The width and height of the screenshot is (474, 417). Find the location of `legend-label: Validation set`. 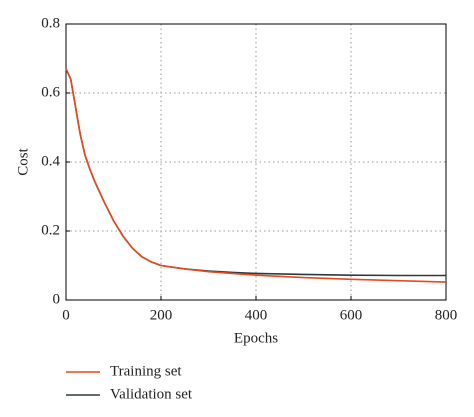

legend-label: Validation set is located at coordinates (151, 394).